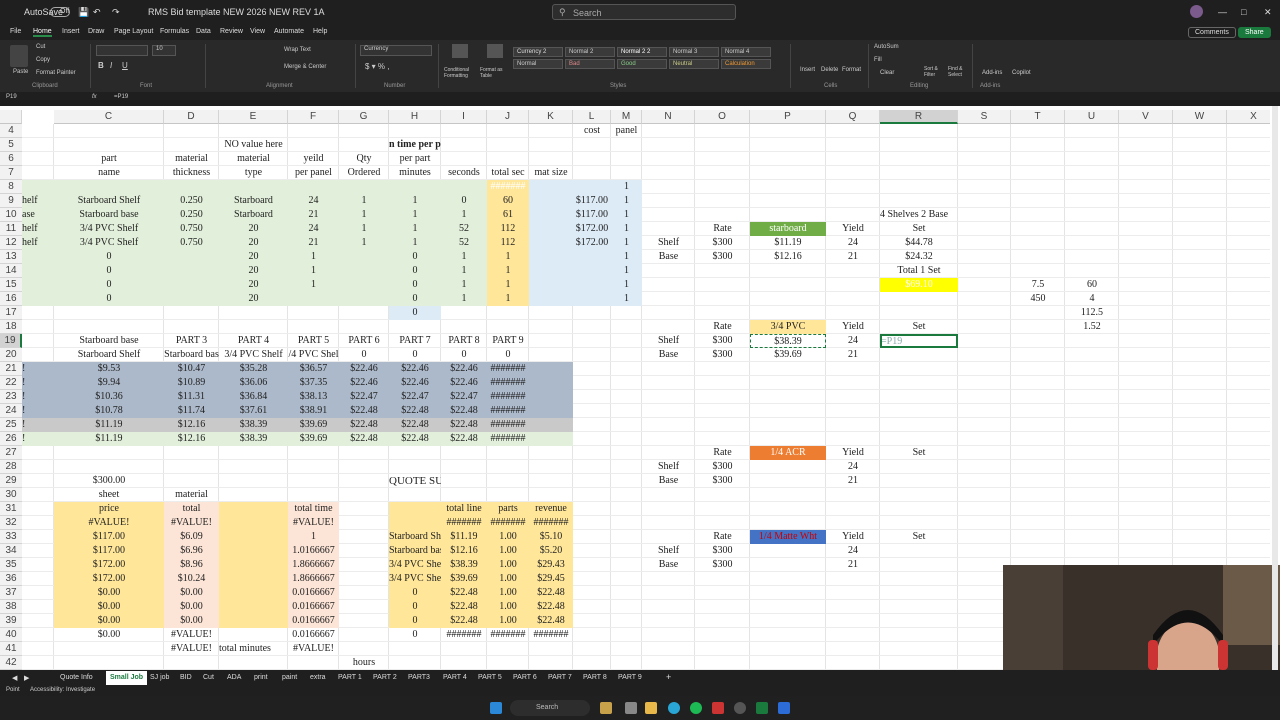 The image size is (1280, 720). Describe the element at coordinates (191, 117) in the screenshot. I see `column-header: D` at that location.